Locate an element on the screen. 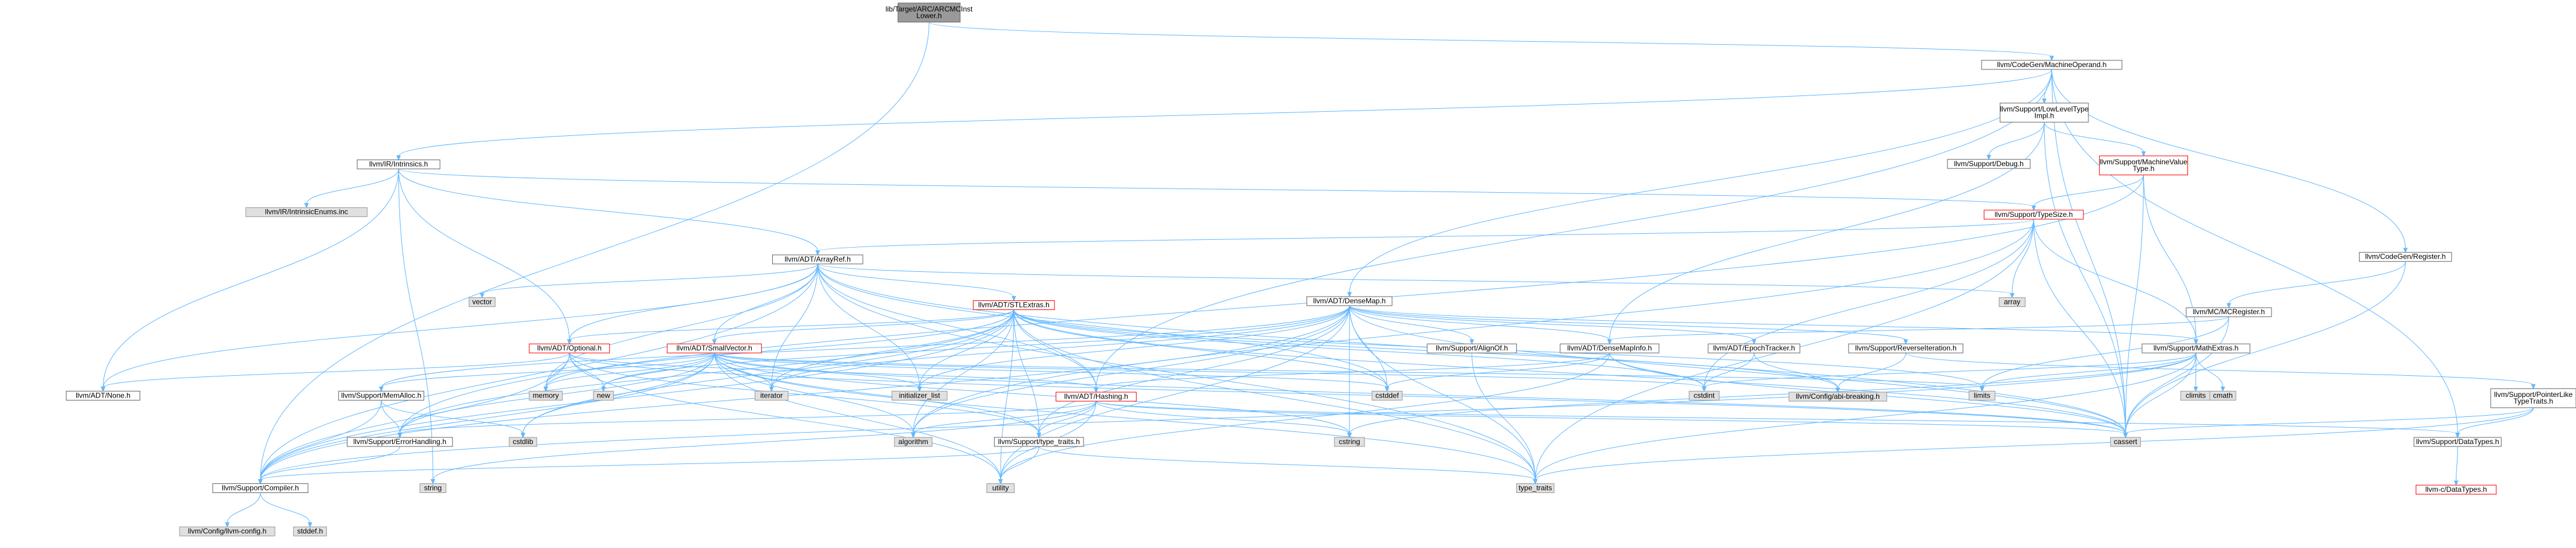 The width and height of the screenshot is (2576, 548). node-machineoperand: llvm/CodeGen/MachineOperand.h is located at coordinates (2052, 65).